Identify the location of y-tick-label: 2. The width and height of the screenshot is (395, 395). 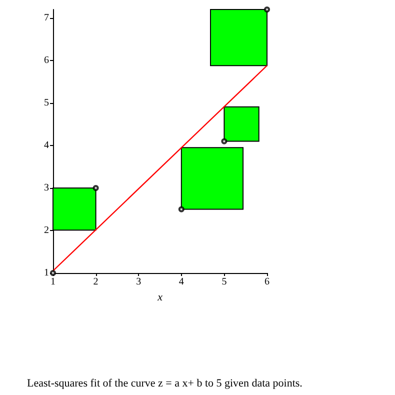
(46, 230).